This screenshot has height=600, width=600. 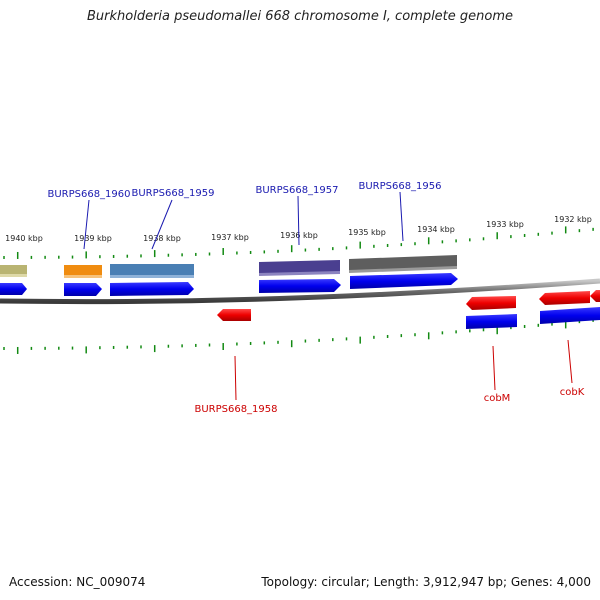 I want to click on forward-gene-edge-left, so click(x=13, y=289).